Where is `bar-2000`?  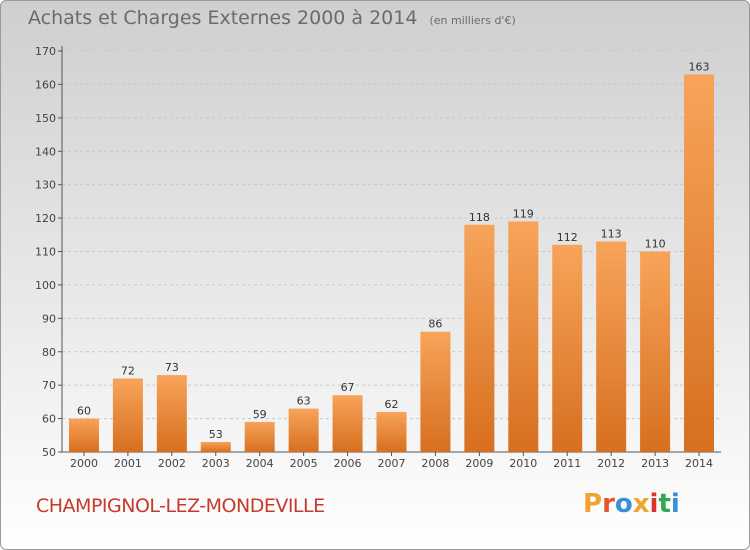 bar-2000 is located at coordinates (83, 435).